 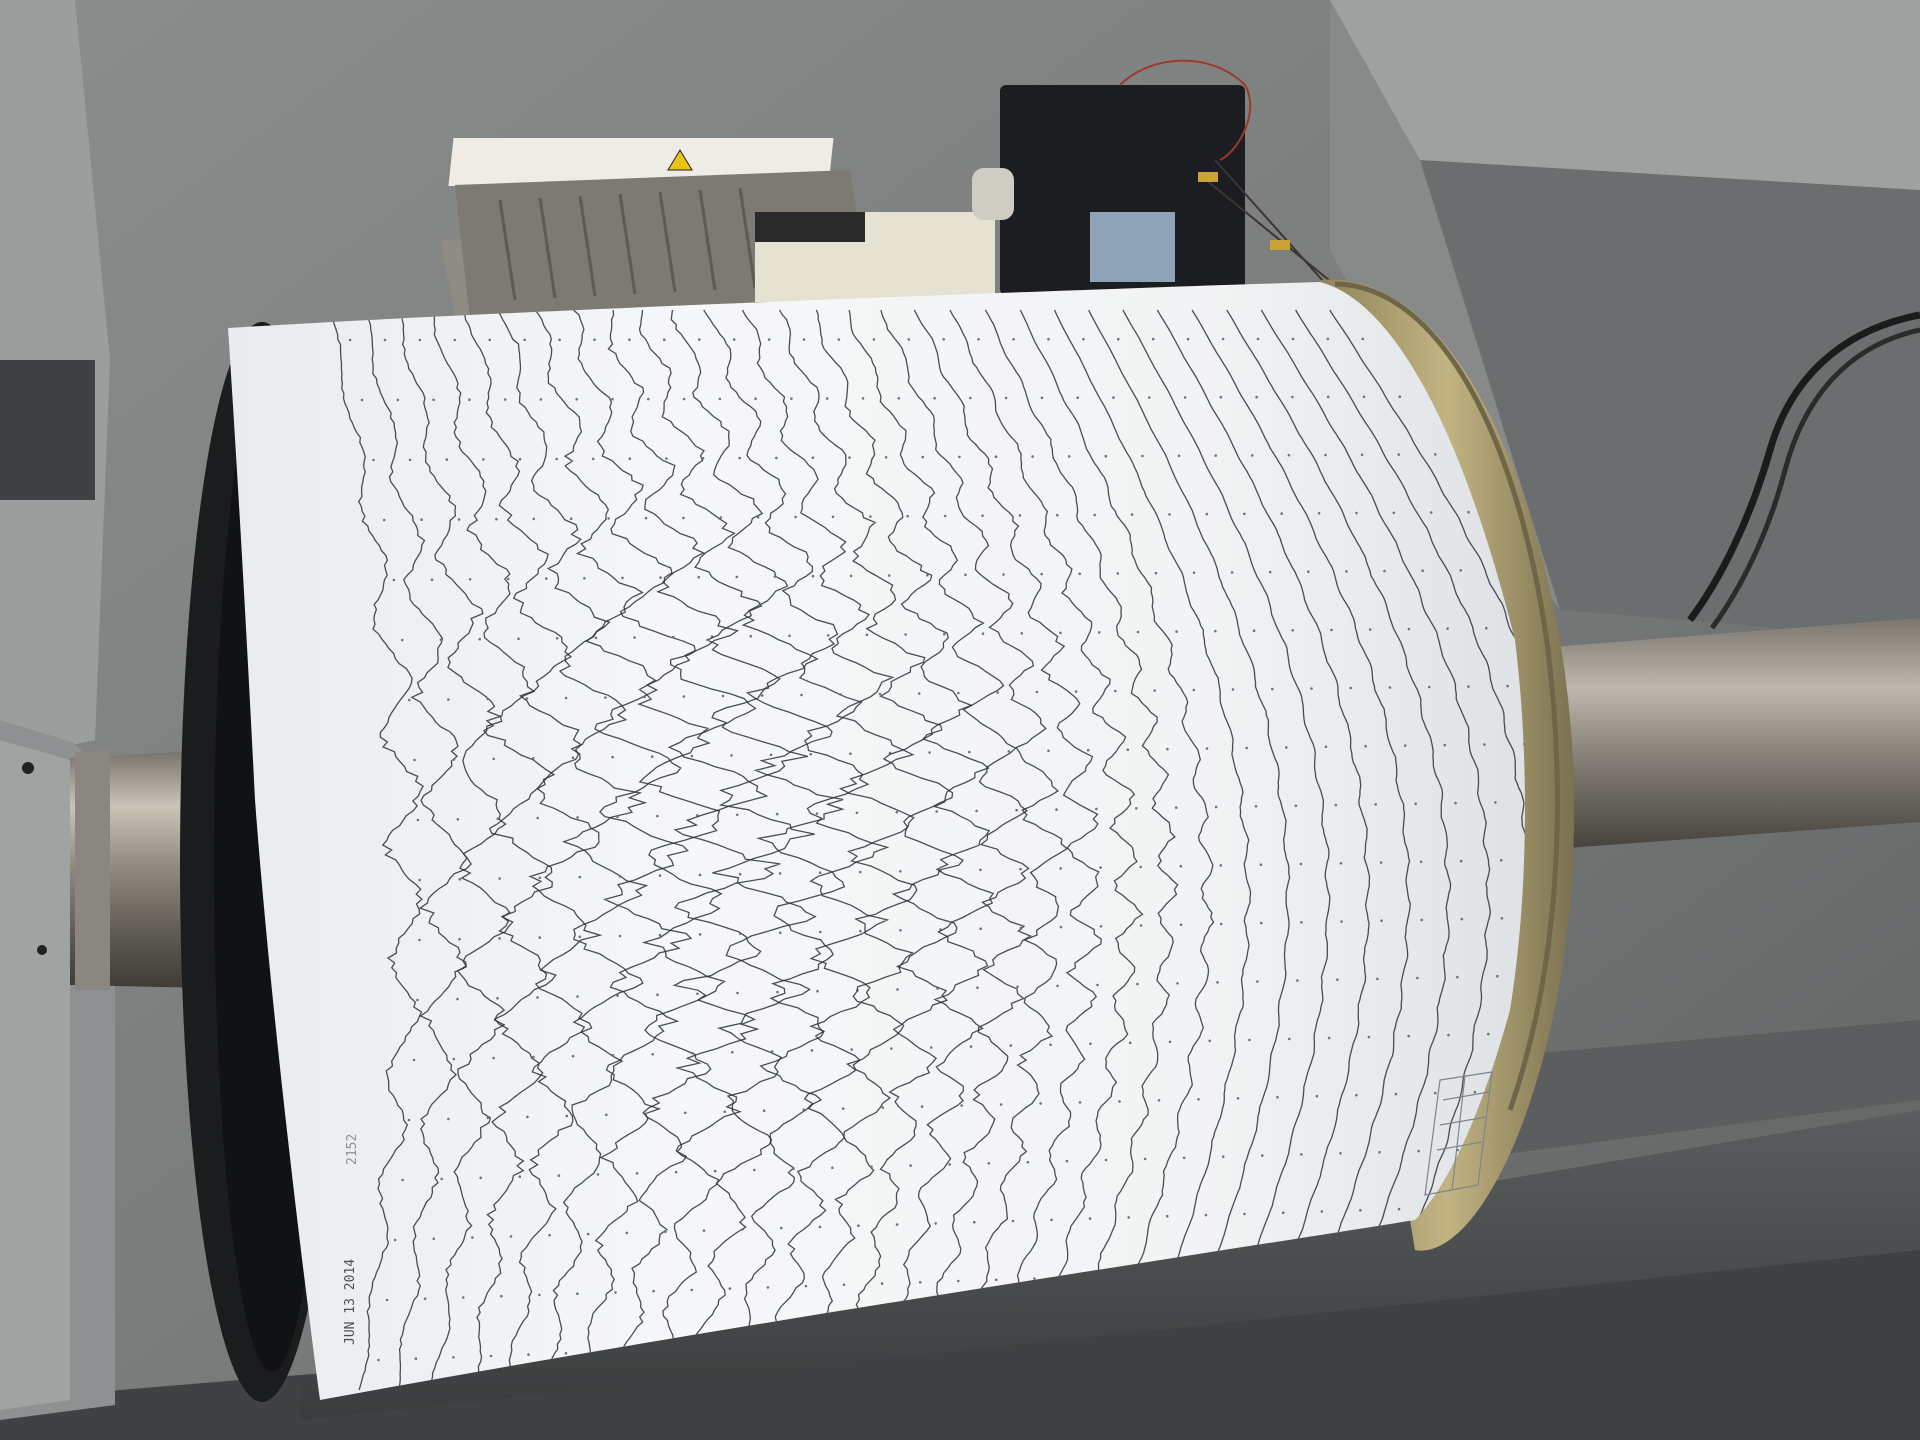 What do you see at coordinates (1185, 110) in the screenshot?
I see `pen-wire` at bounding box center [1185, 110].